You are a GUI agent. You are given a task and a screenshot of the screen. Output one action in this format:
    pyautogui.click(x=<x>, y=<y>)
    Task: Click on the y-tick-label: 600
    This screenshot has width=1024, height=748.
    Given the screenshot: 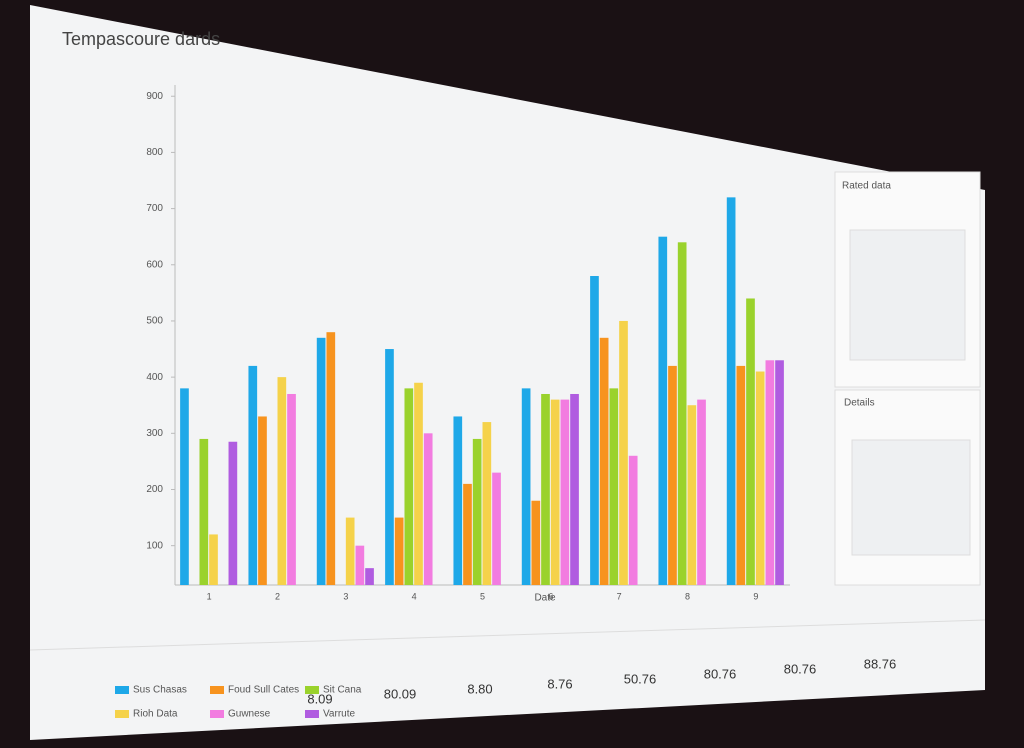 What is the action you would take?
    pyautogui.click(x=154, y=264)
    